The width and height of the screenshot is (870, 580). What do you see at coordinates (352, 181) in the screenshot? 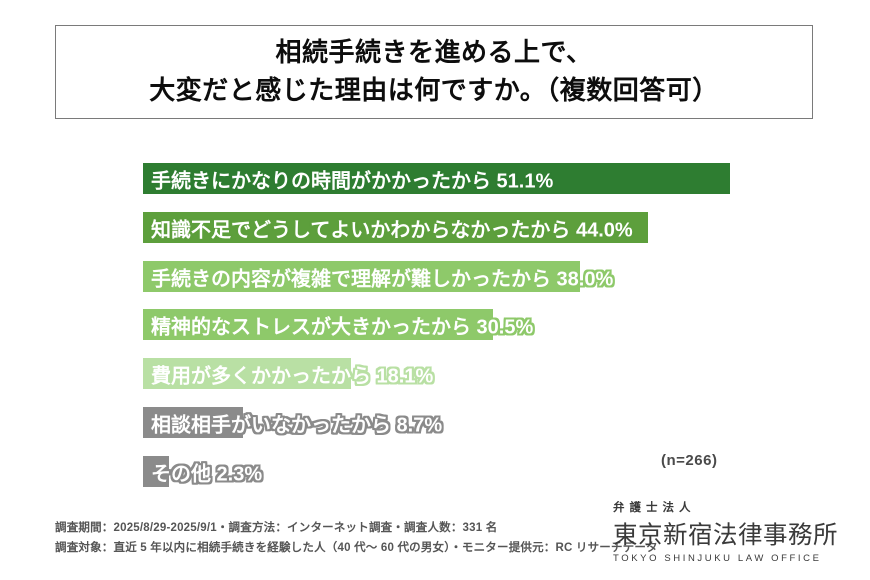
I see `bar-label: 手続きにかなりの時間がかかったから 51.1%` at bounding box center [352, 181].